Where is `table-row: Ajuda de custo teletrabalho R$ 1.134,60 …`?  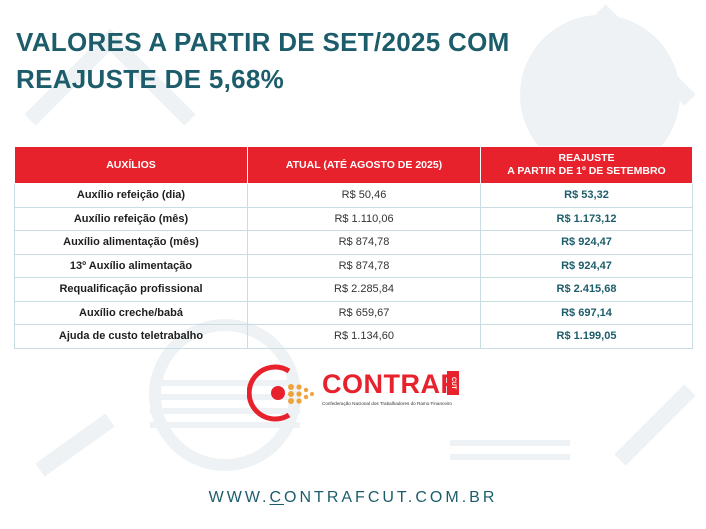 table-row: Ajuda de custo teletrabalho R$ 1.134,60 … is located at coordinates (353, 336).